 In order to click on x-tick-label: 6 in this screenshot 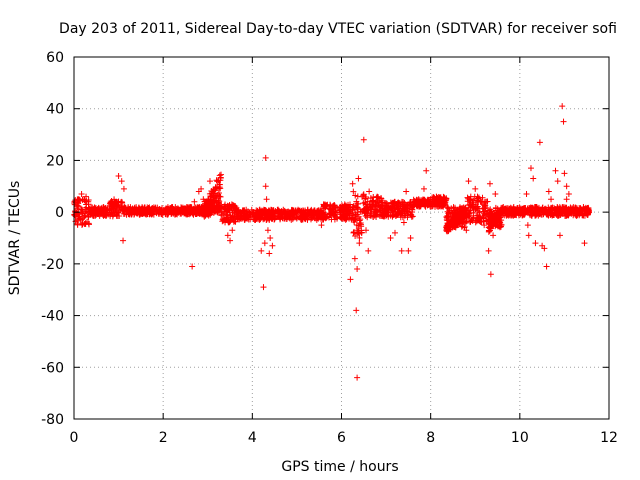, I will do `click(341, 438)`.